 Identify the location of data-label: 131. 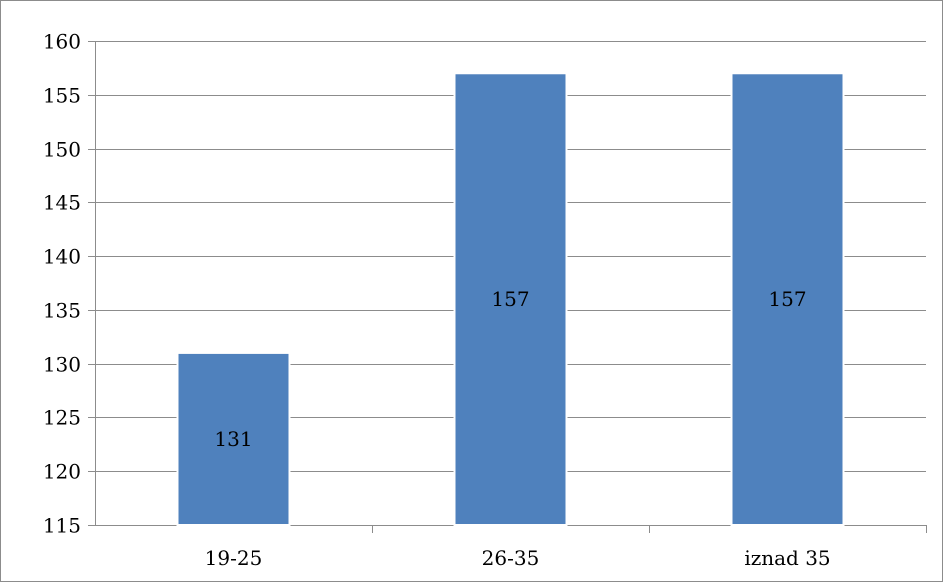
(233, 439).